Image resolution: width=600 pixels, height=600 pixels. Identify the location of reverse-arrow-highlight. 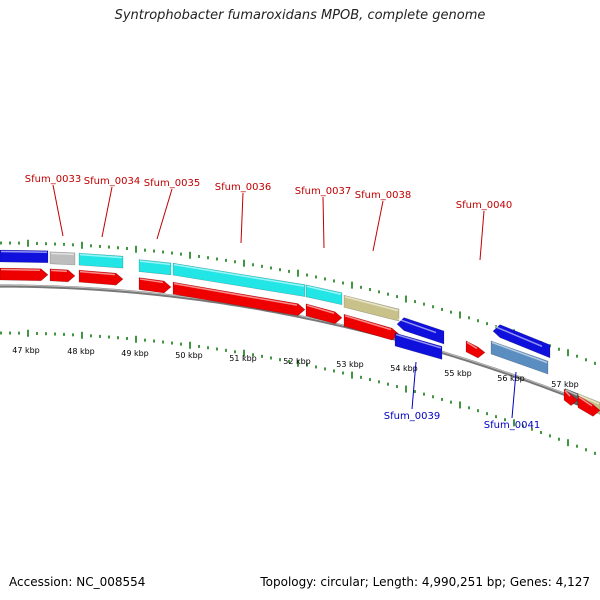
(417, 326).